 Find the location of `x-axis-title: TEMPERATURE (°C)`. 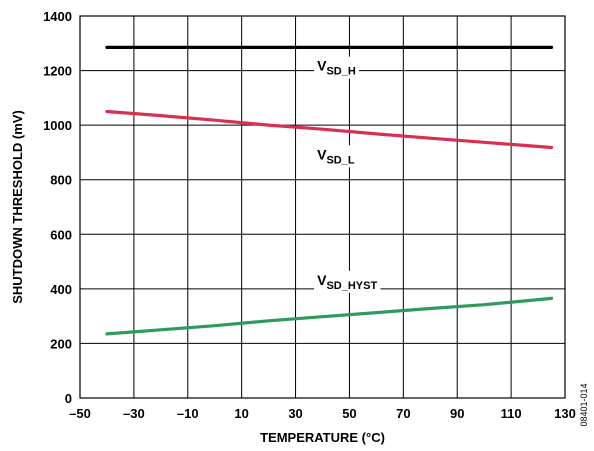

x-axis-title: TEMPERATURE (°C) is located at coordinates (322, 437).